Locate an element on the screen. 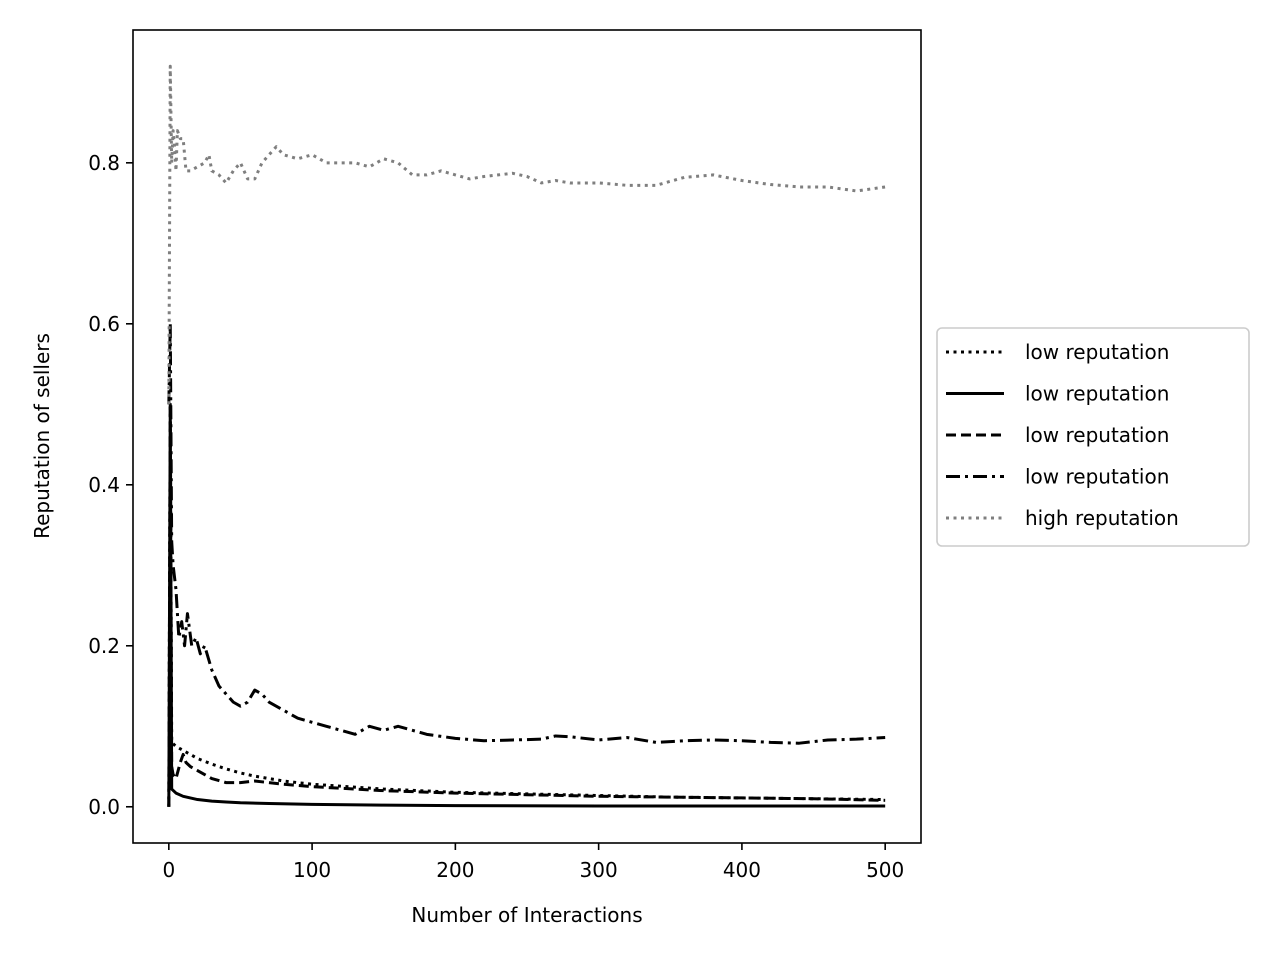  y-tick-label: 0.6 is located at coordinates (104, 324).